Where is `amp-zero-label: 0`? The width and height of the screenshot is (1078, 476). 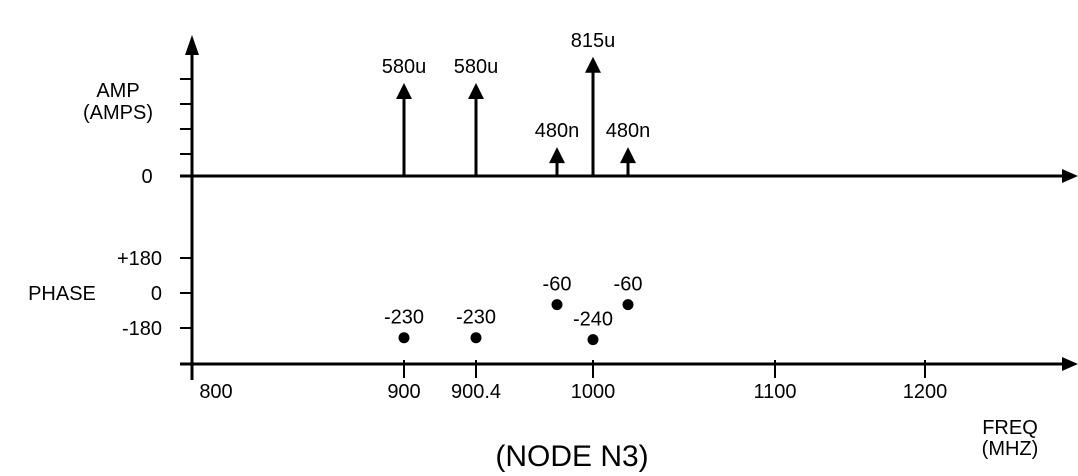 amp-zero-label: 0 is located at coordinates (146, 177).